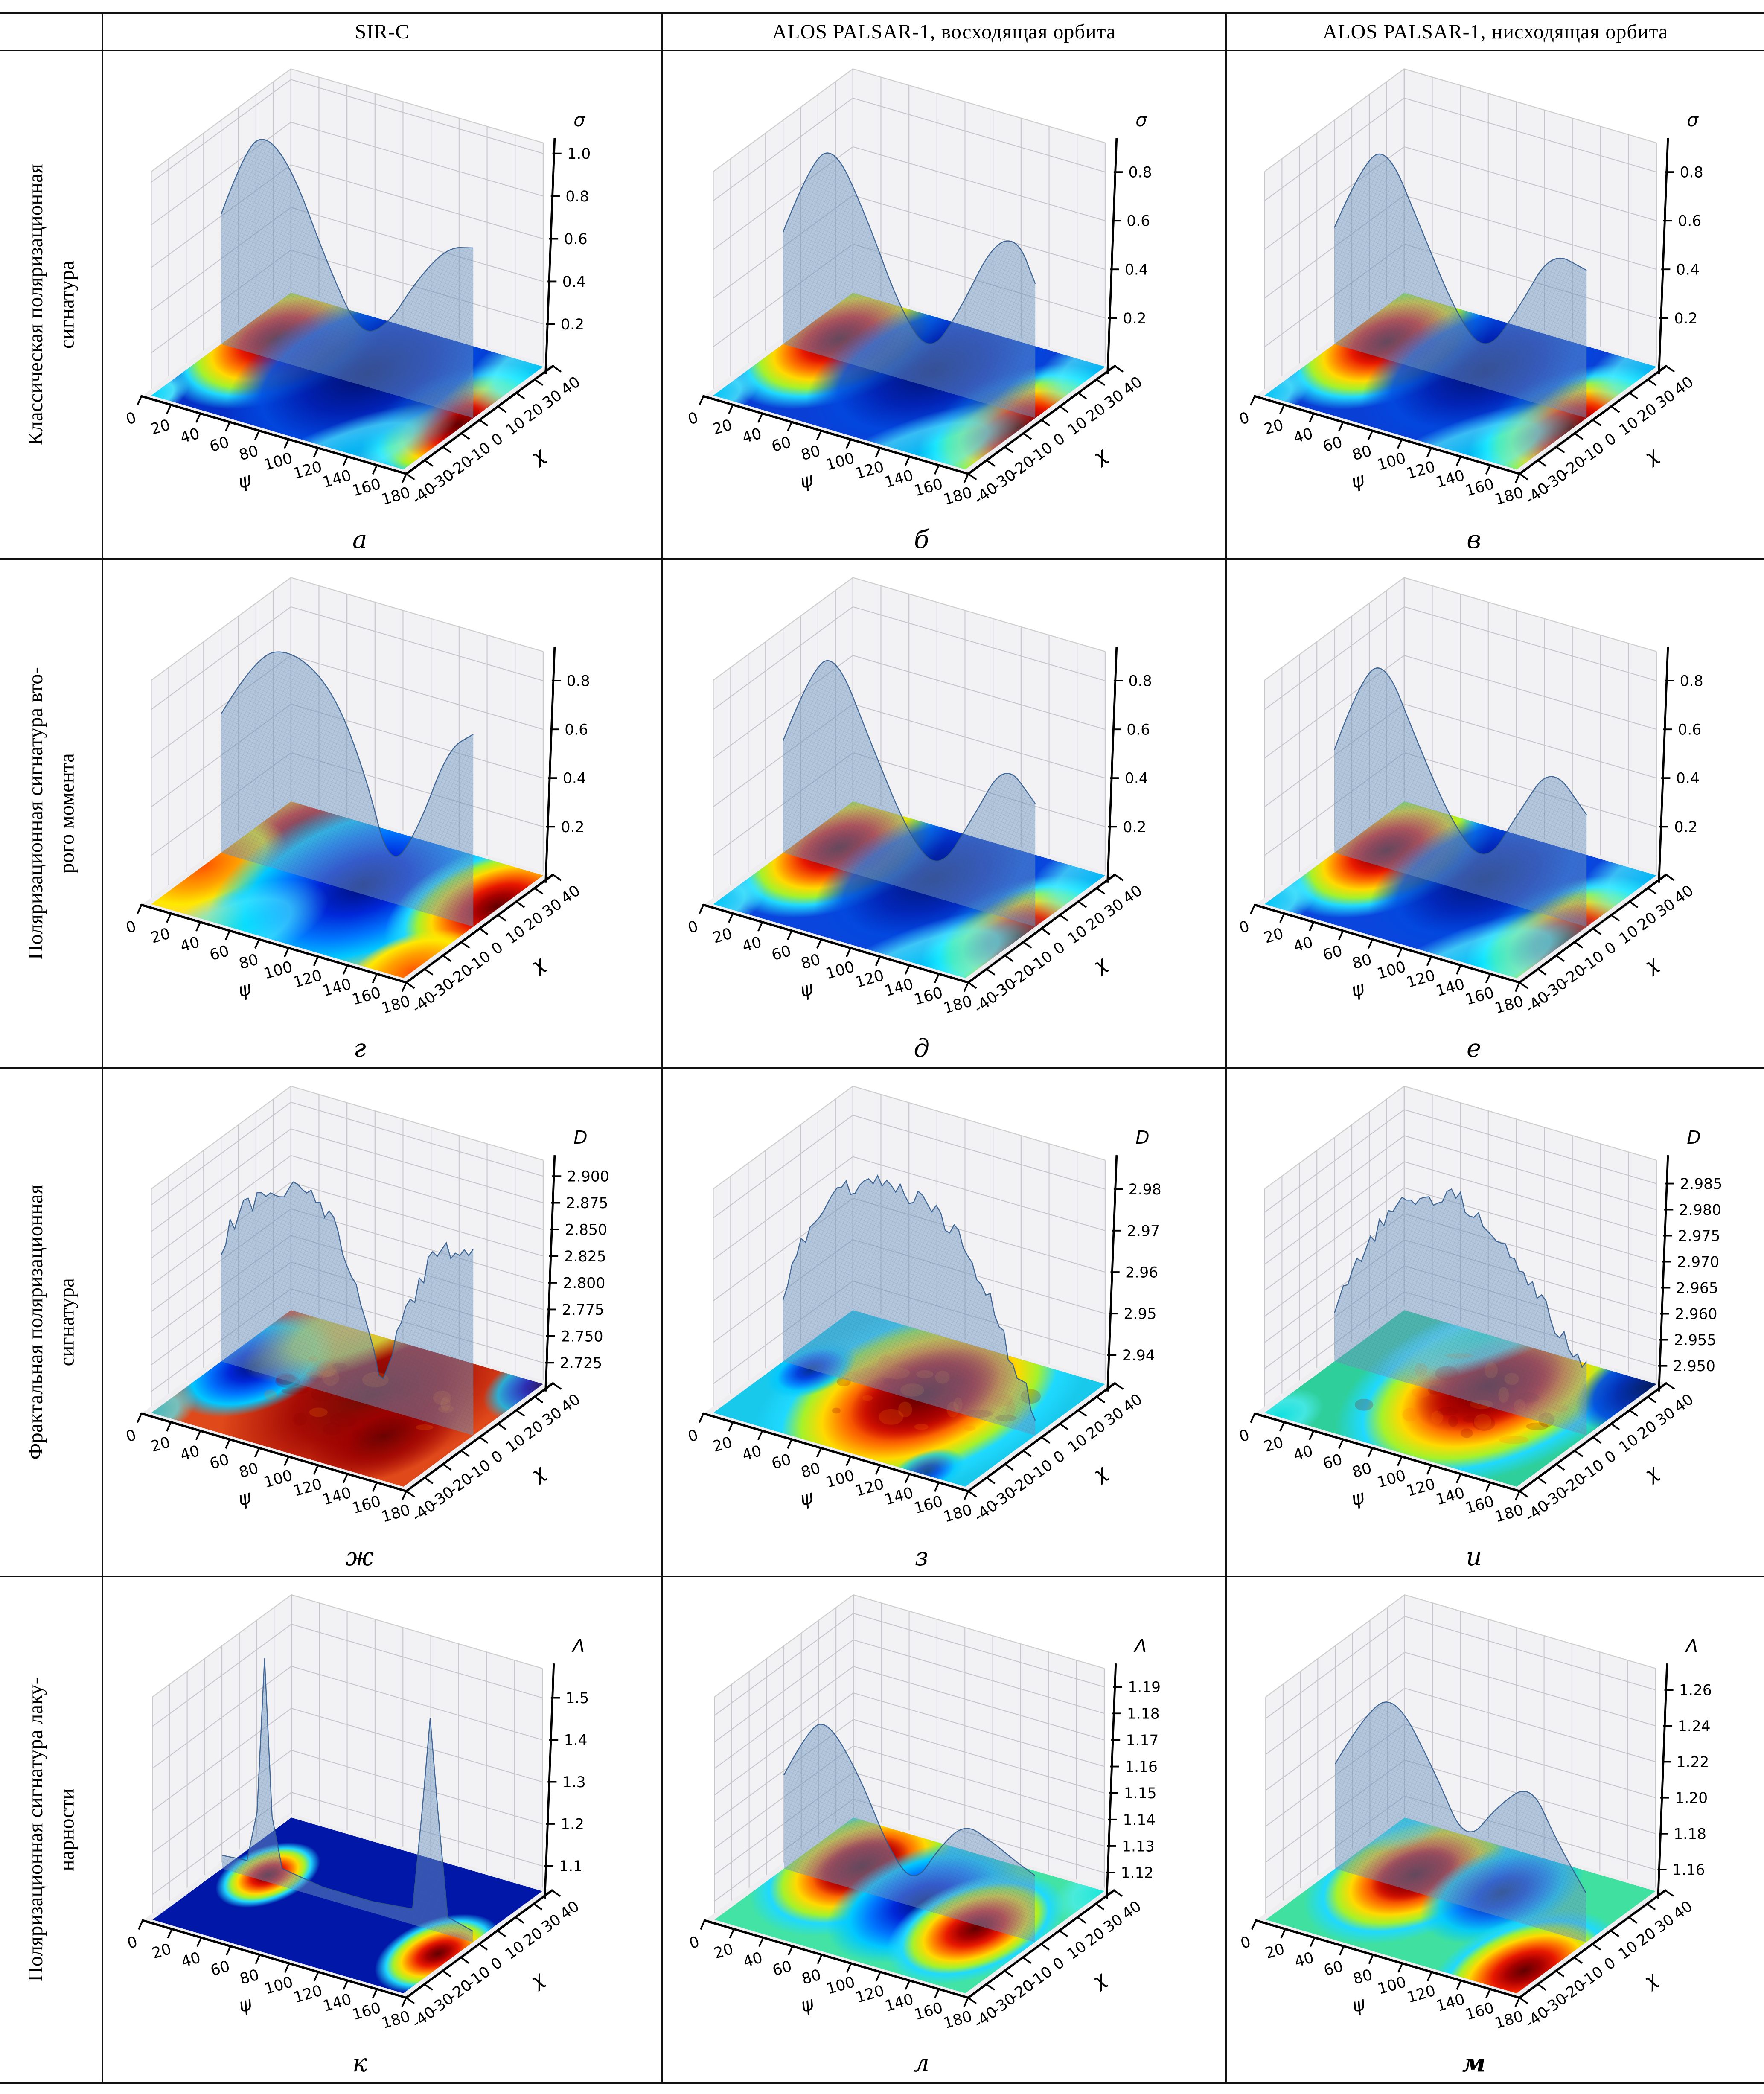 This screenshot has height=2094, width=1764. Describe the element at coordinates (958, 496) in the screenshot. I see `svg-text: 180` at that location.